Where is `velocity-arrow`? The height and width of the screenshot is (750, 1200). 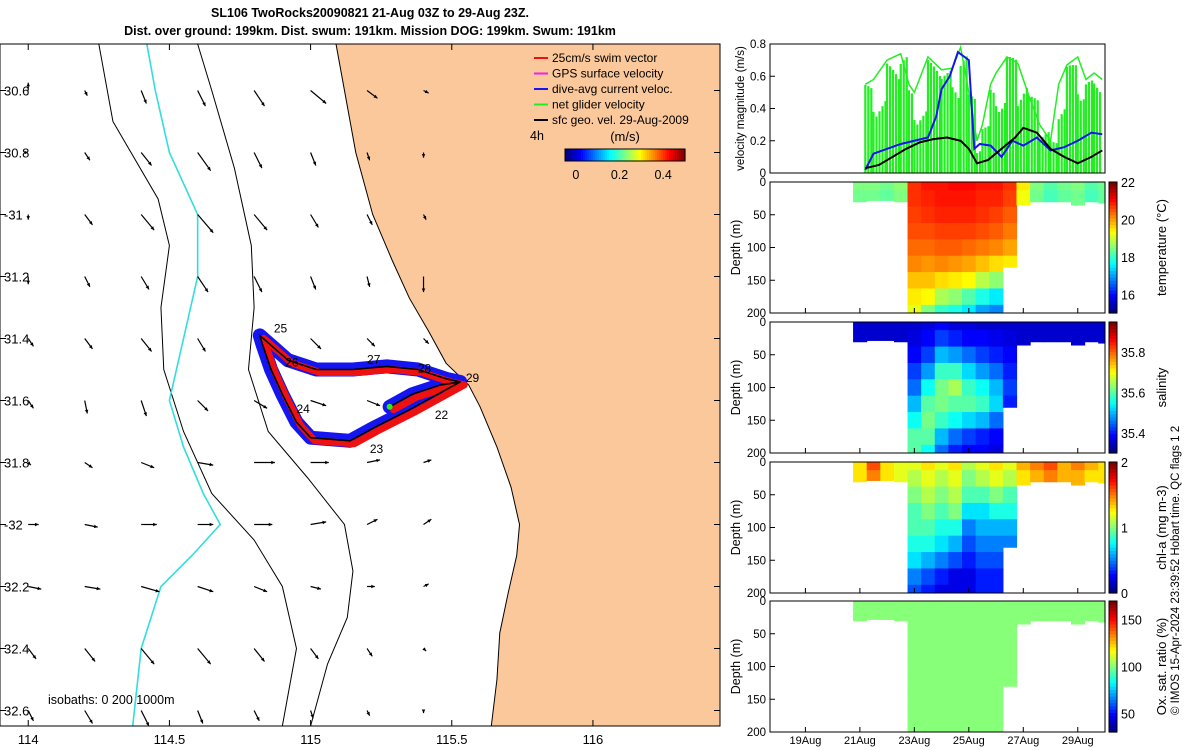 velocity-arrow is located at coordinates (204, 162).